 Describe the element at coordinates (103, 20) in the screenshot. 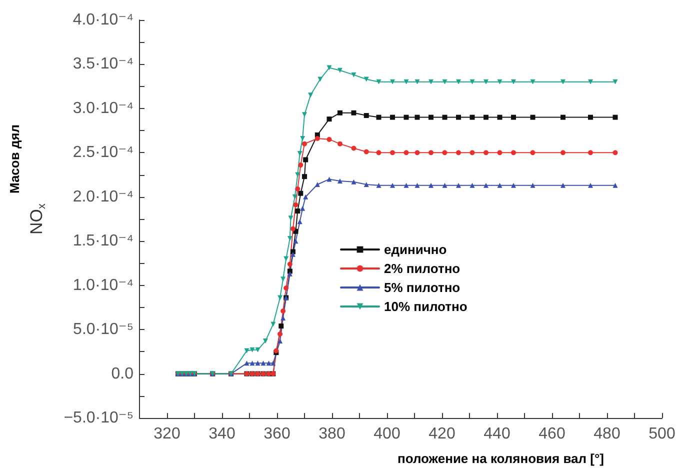

I see `y-tick-label: 4.0·10⁻⁴` at that location.